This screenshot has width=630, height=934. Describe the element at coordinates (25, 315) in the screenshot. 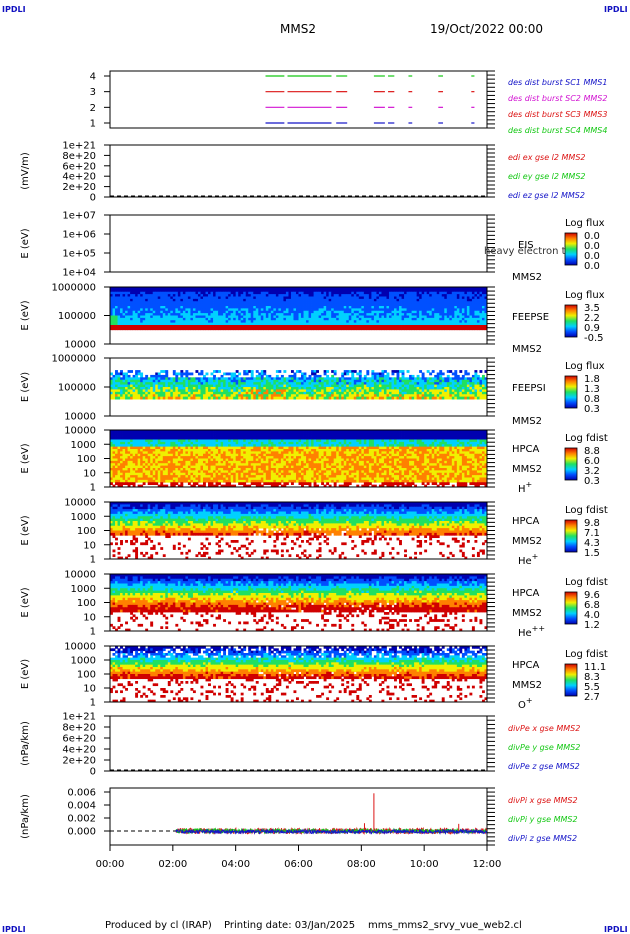

I see `y-axis-label: E (eV)` at that location.